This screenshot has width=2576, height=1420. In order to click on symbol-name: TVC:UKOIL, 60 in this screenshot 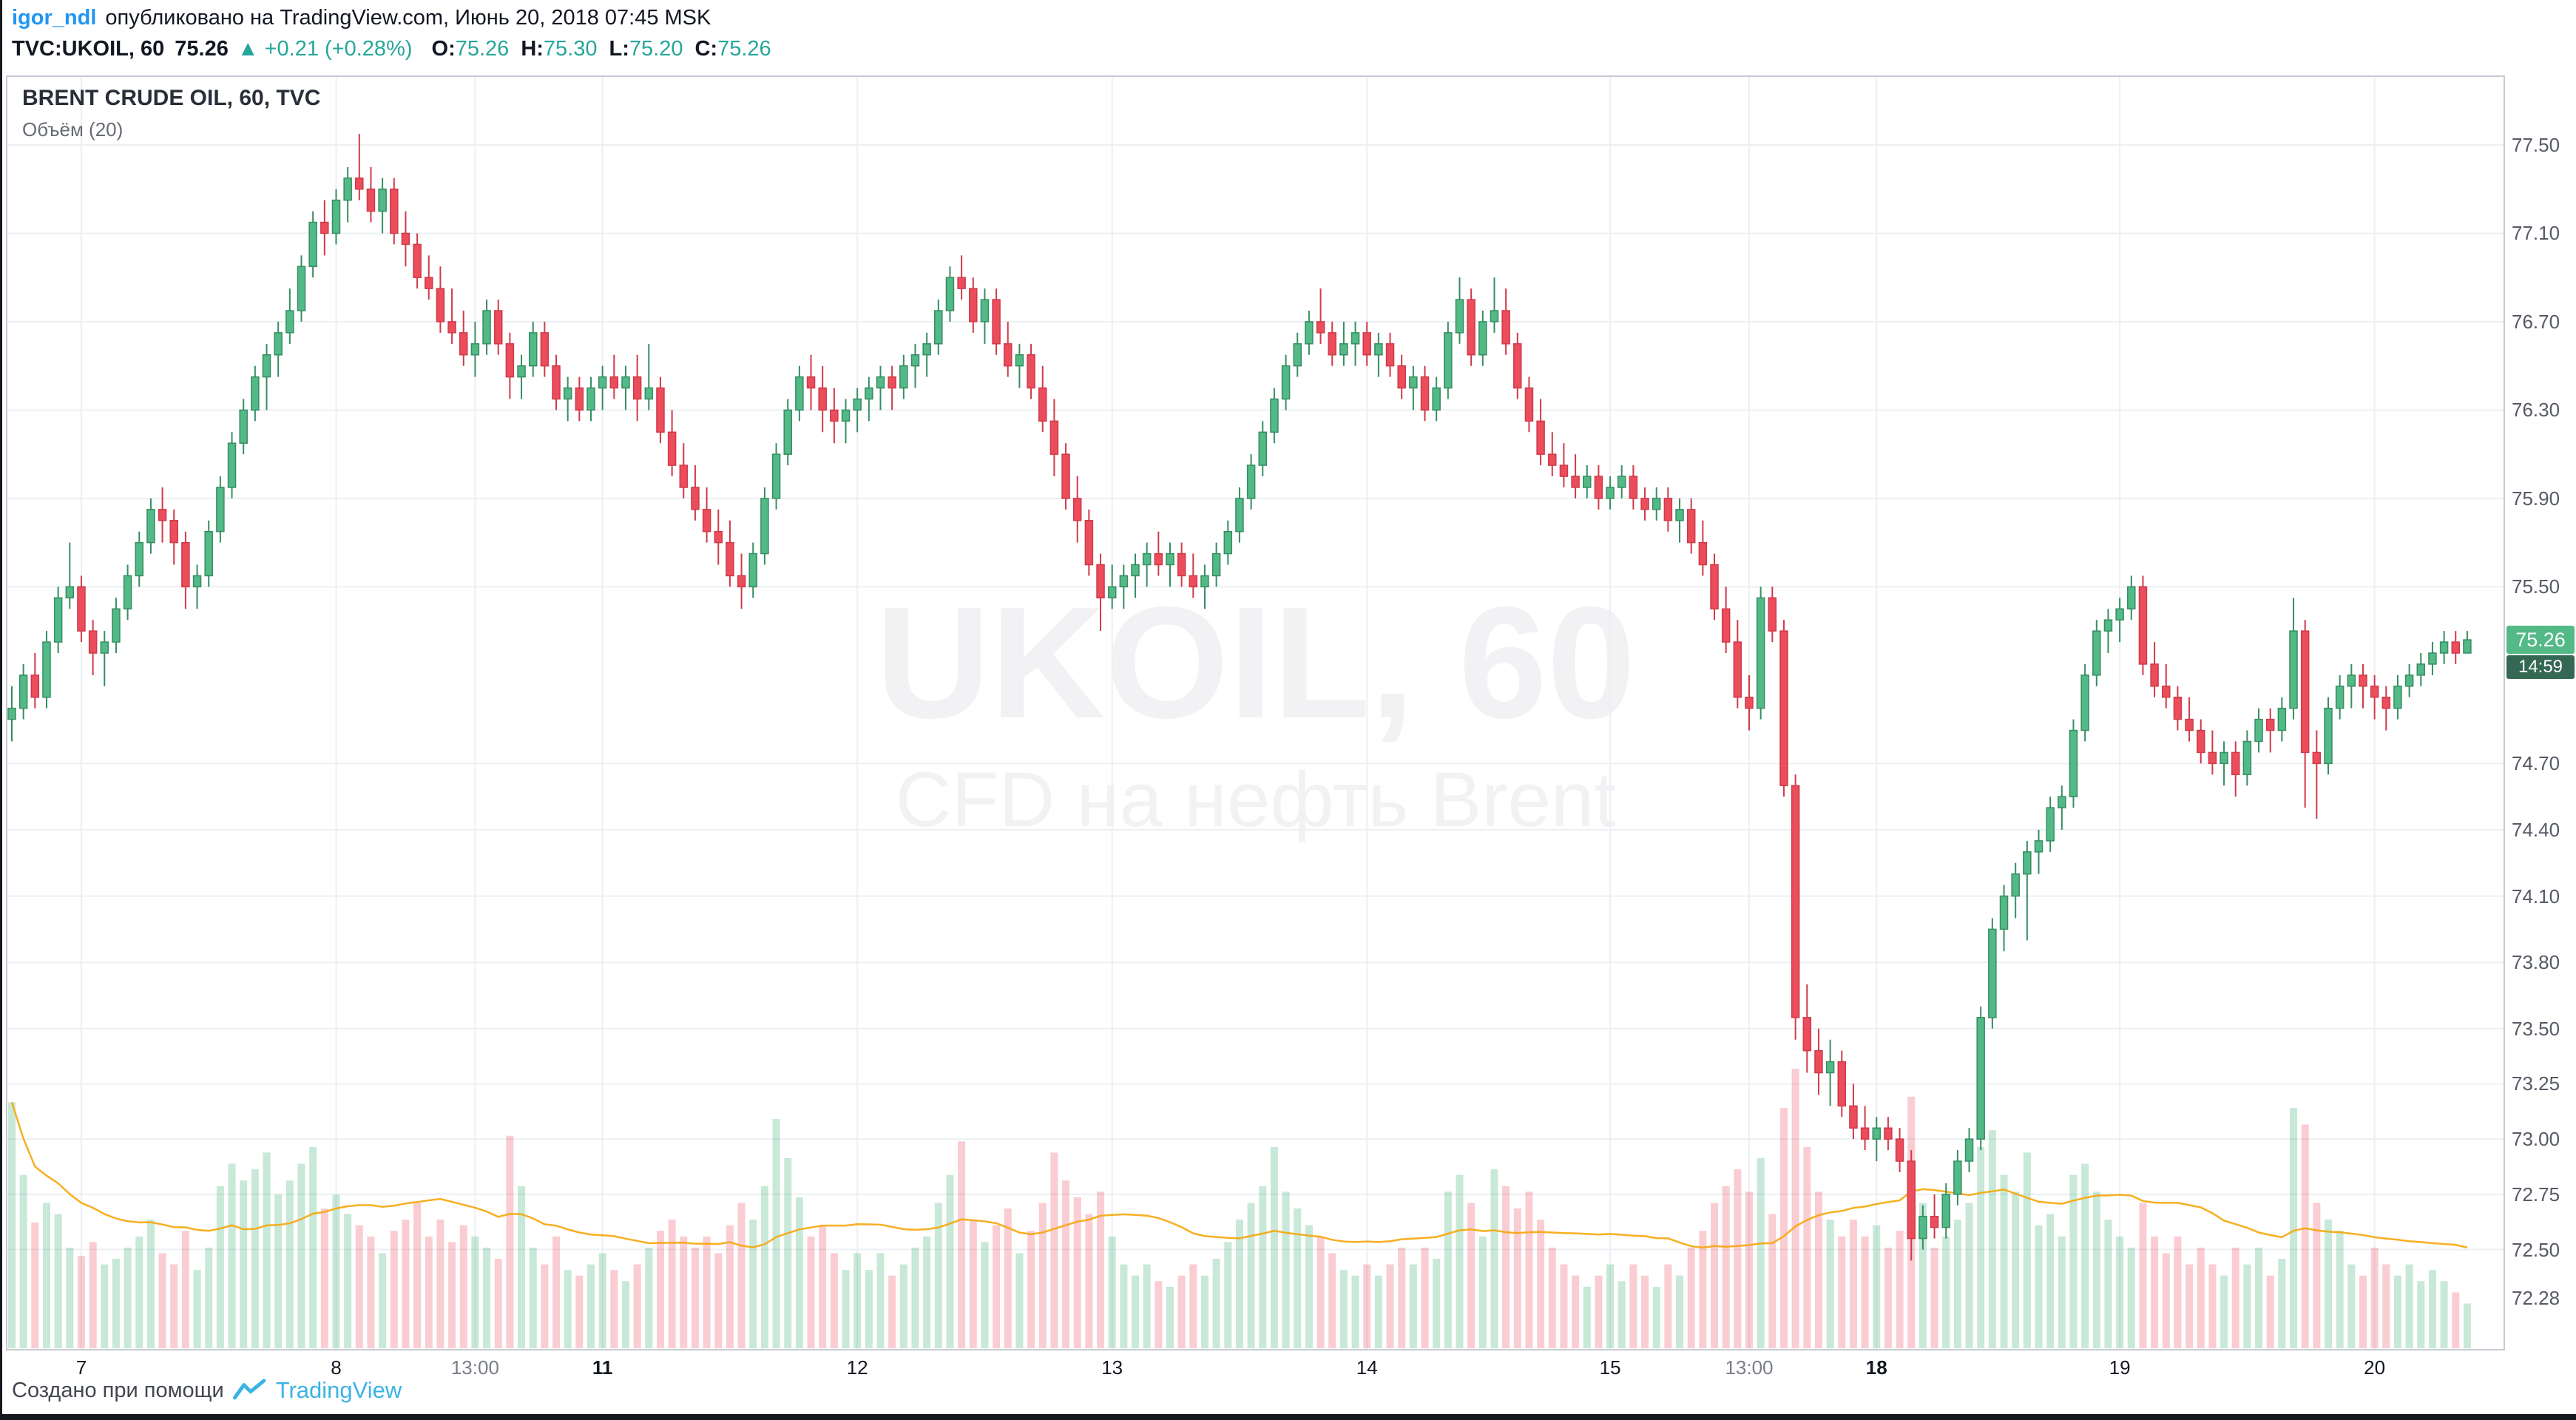, I will do `click(88, 49)`.